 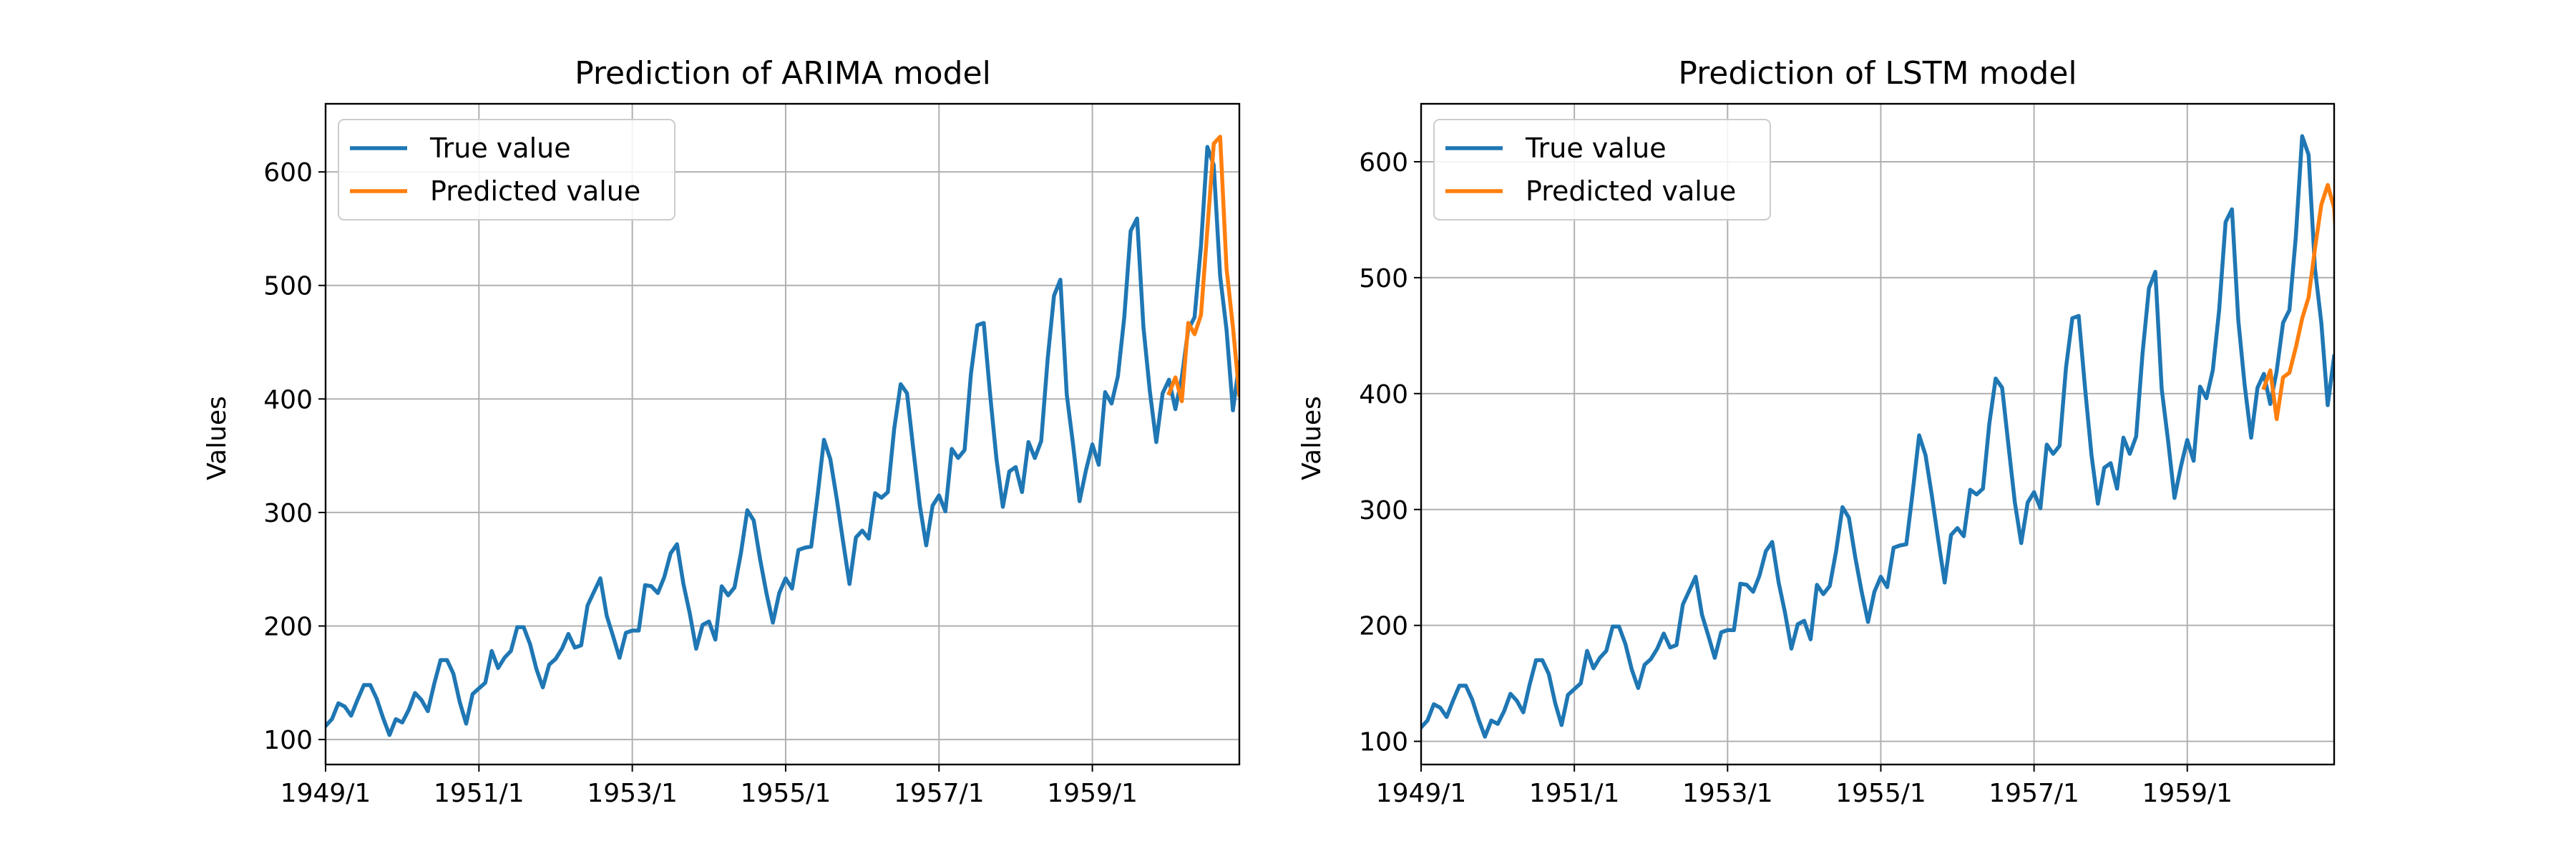 I want to click on chart-title: Prediction of LSTM model, so click(x=1877, y=73).